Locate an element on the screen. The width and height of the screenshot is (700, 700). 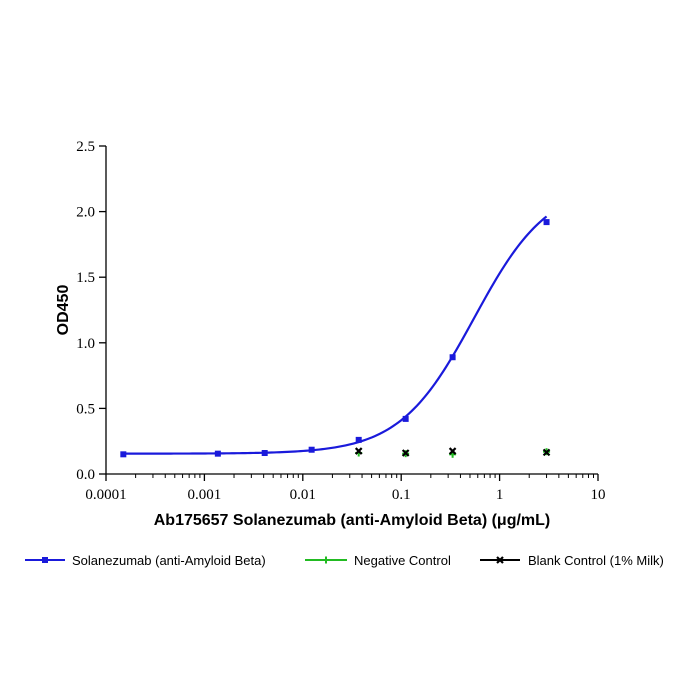
y-axis-title: OD450 is located at coordinates (63, 310).